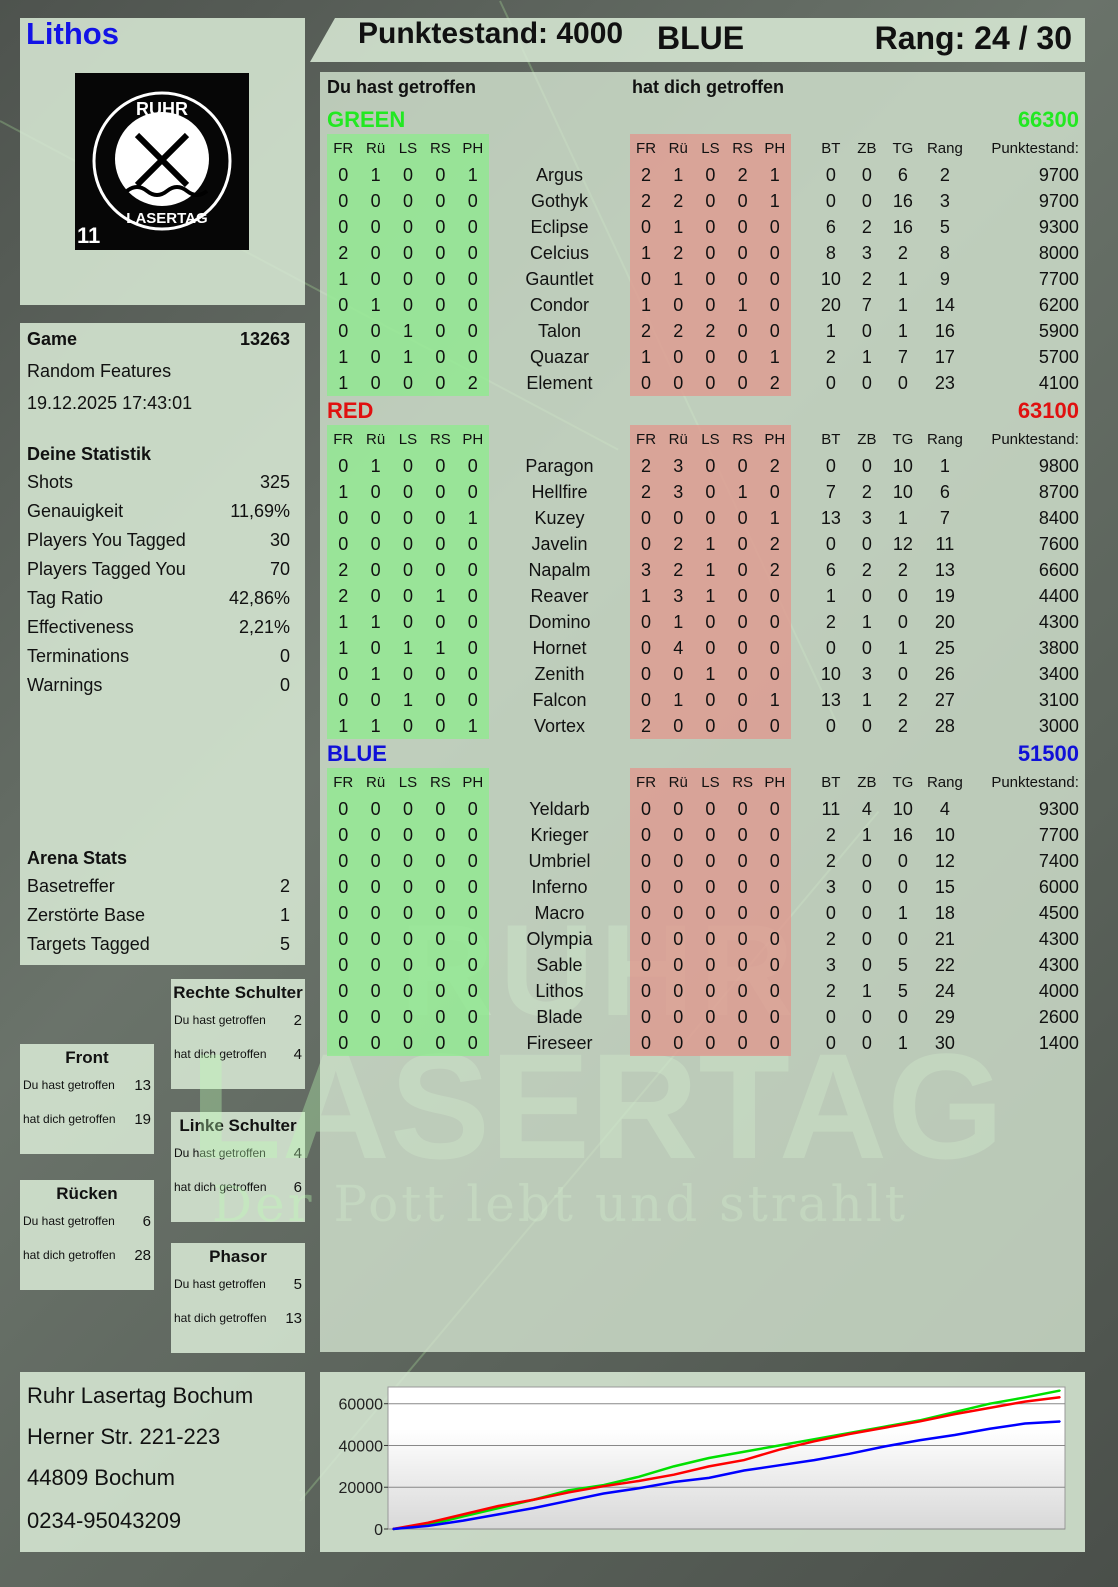 This screenshot has width=1118, height=1587. Describe the element at coordinates (52, 339) in the screenshot. I see `game-label: Game` at that location.